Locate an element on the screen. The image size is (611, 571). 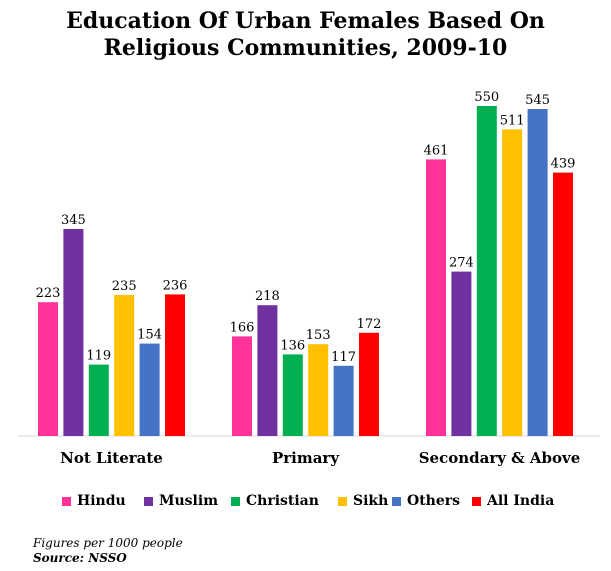
data-label-secondary-and-above-christian: 550 is located at coordinates (486, 97).